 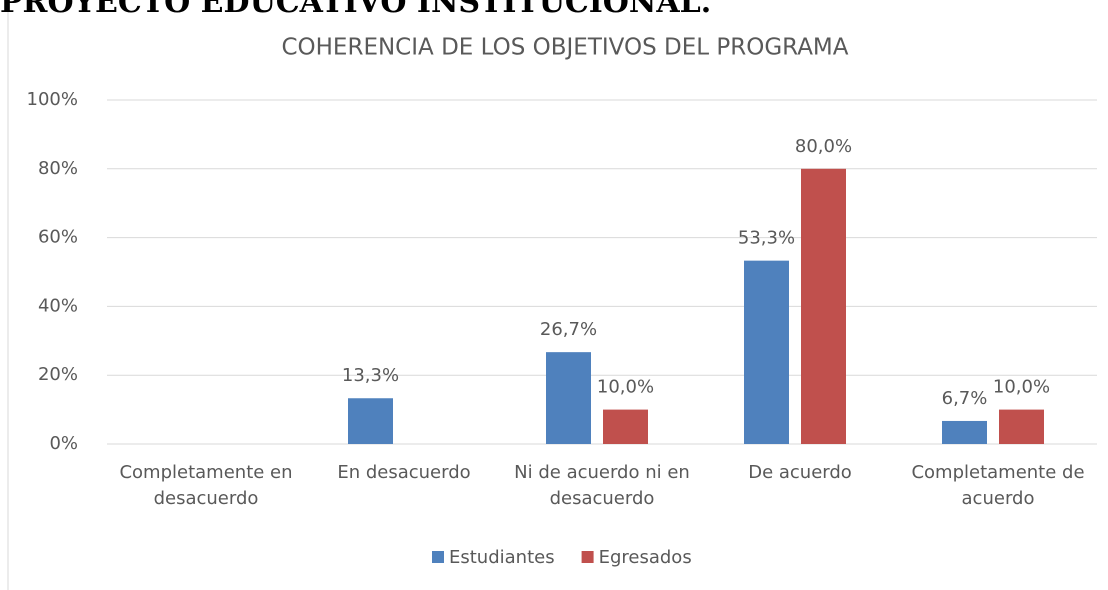 What do you see at coordinates (602, 485) in the screenshot?
I see `x-tick-label: Ni de acuerdo ni en desacuerdo` at bounding box center [602, 485].